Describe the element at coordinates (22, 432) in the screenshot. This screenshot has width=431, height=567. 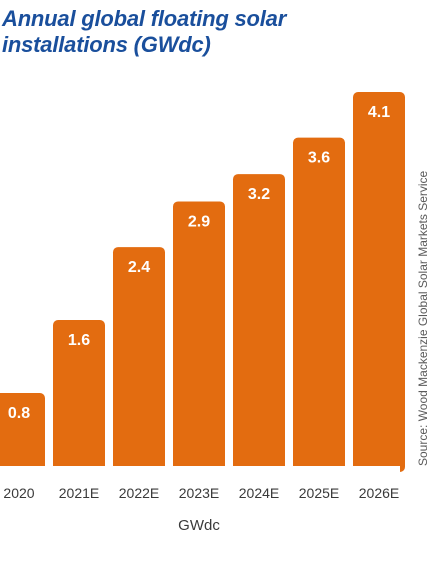
I see `bar-2020` at that location.